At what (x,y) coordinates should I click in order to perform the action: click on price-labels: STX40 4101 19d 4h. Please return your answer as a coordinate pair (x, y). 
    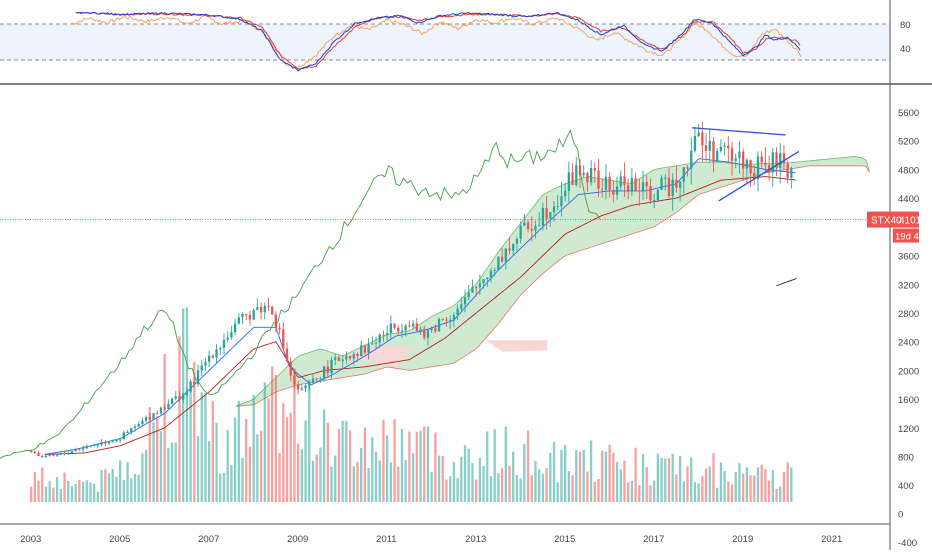
    Looking at the image, I should click on (895, 227).